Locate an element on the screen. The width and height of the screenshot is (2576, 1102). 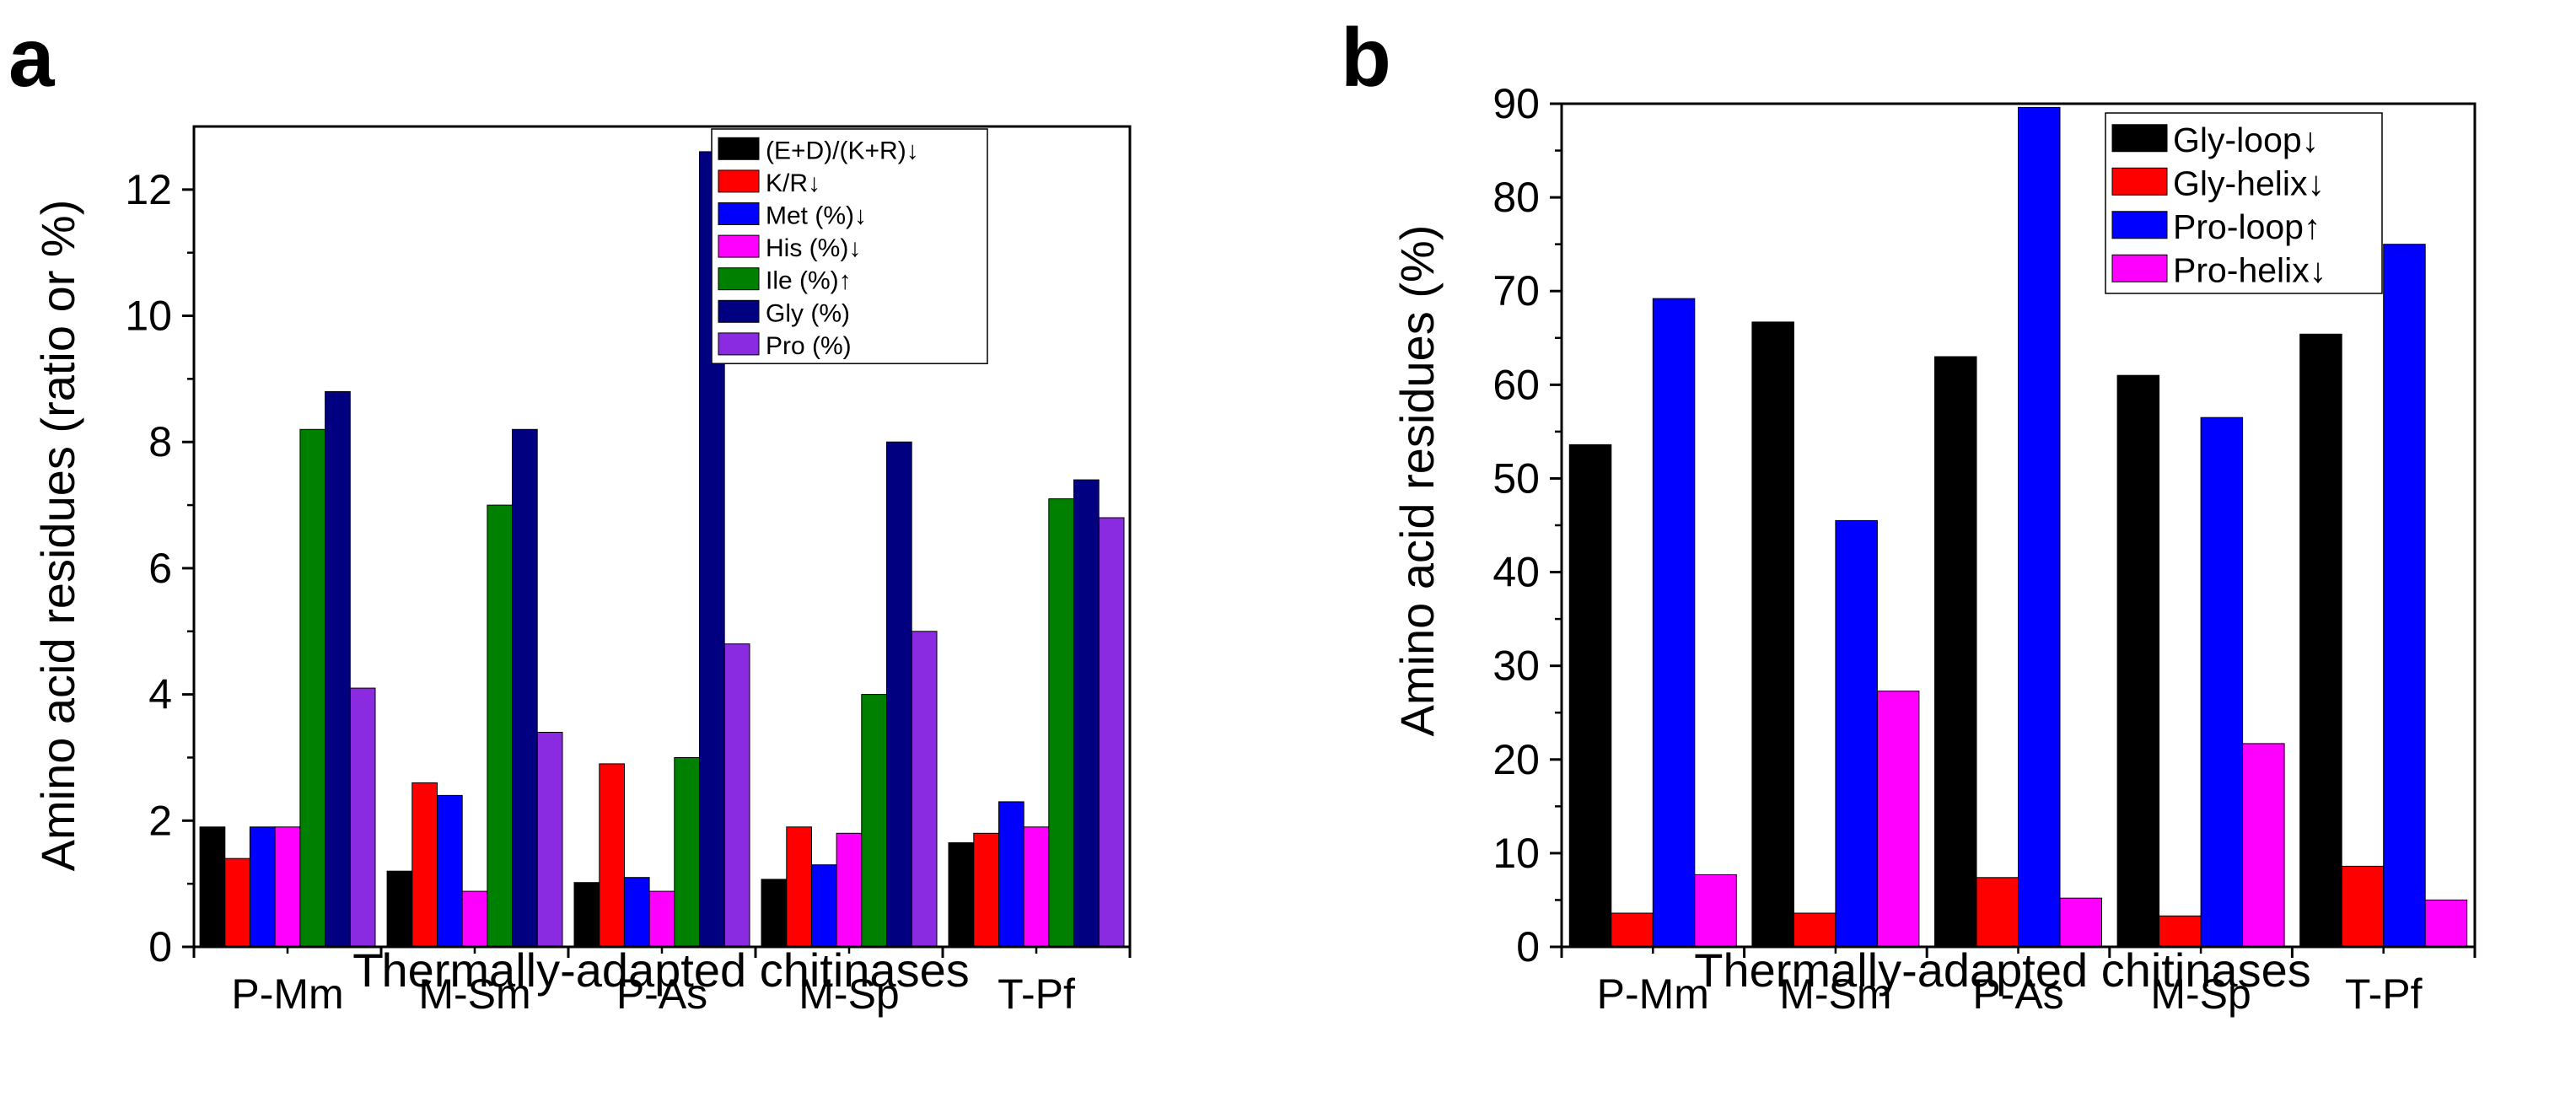
y-tick-label-a-0: 0 is located at coordinates (160, 947).